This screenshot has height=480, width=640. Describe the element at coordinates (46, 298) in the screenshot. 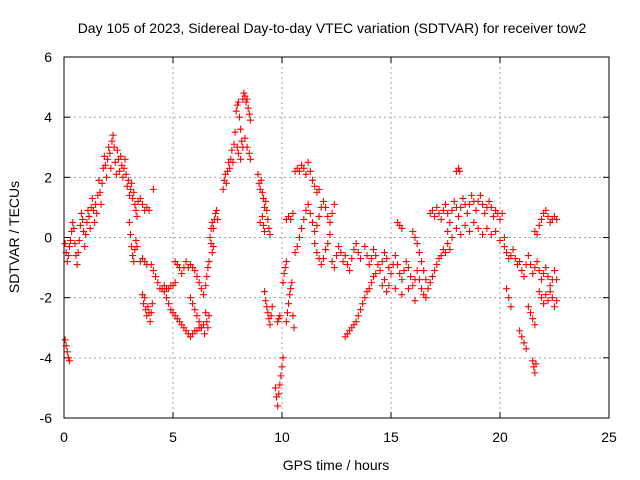

I see `y-tick-label: -2` at that location.